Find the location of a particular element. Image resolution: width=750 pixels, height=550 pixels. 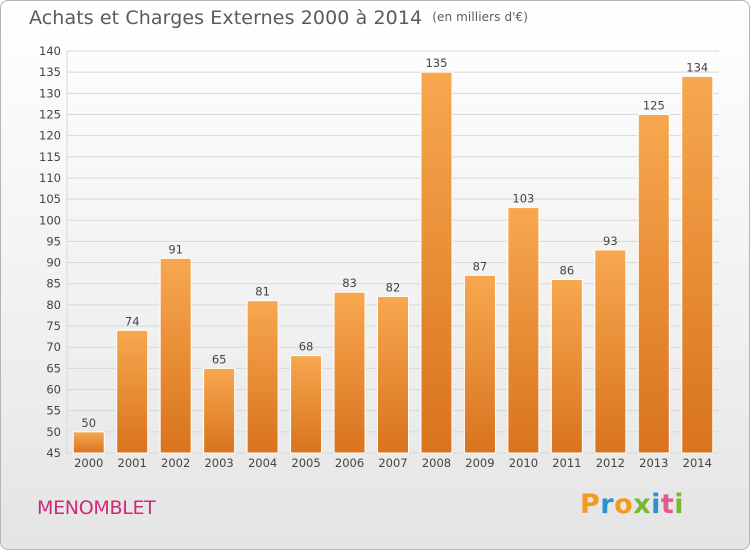

y-tick-label: 70 is located at coordinates (53, 347).